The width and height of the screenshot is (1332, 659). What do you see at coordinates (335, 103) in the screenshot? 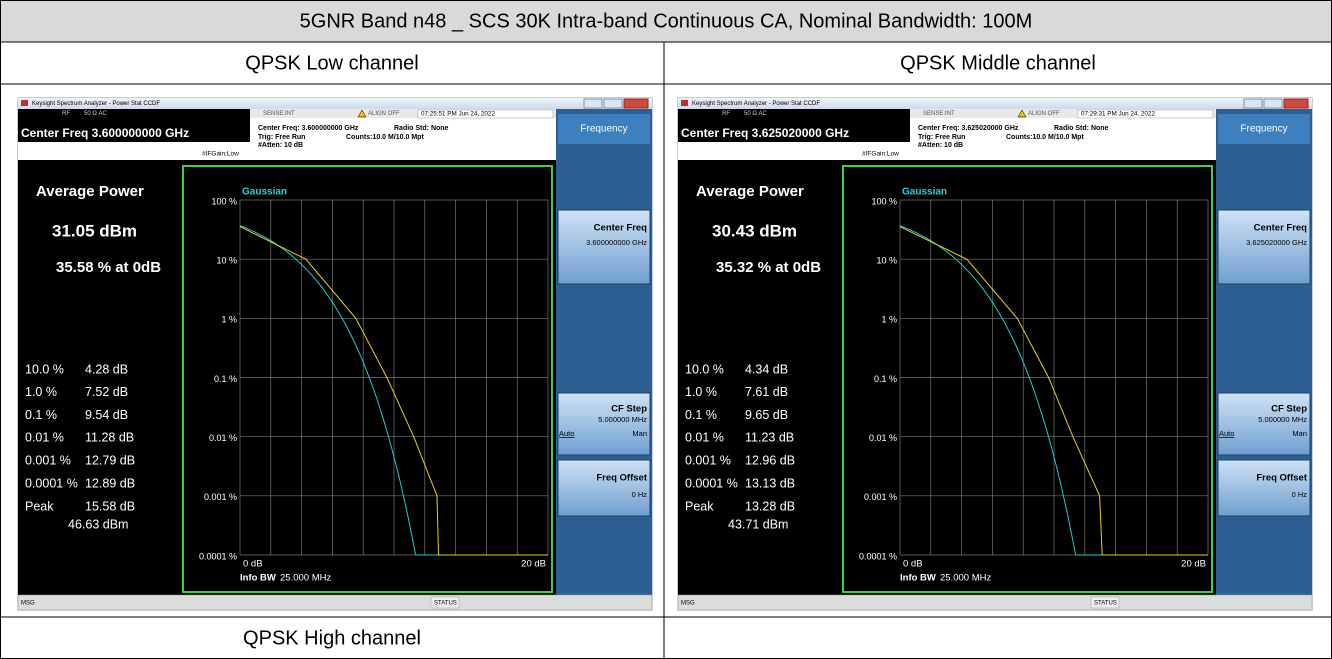
I see `title-bar` at bounding box center [335, 103].